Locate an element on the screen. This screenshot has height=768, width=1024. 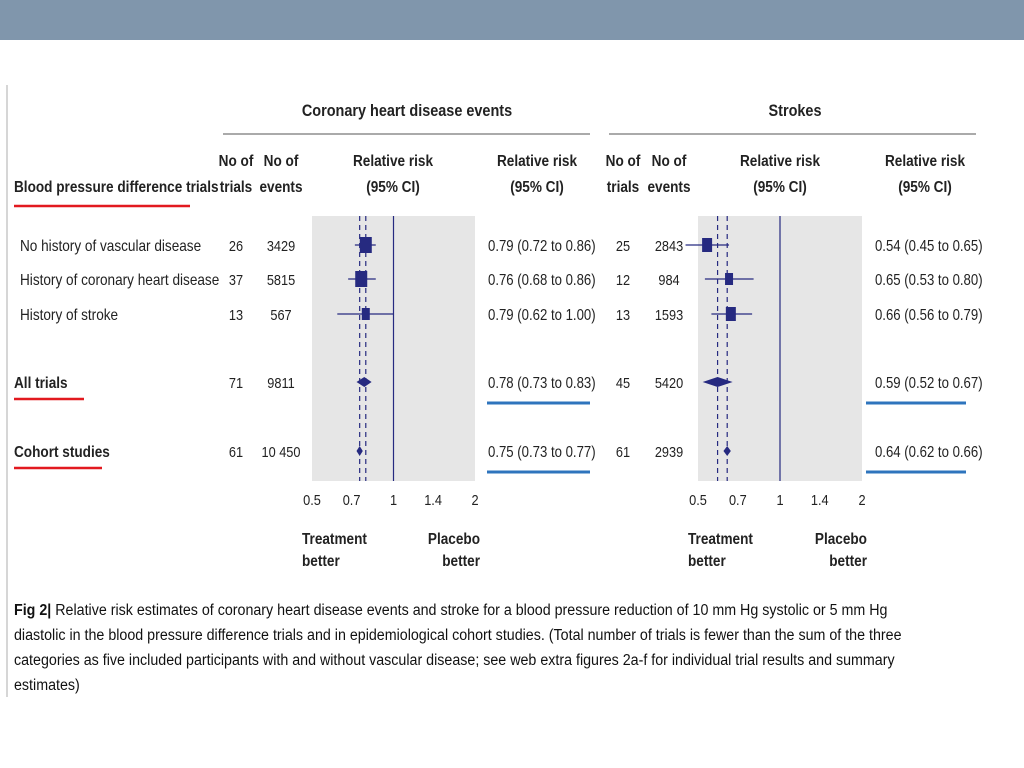
row-rr-text: 0.65 (0.53 to 0.80) is located at coordinates (929, 280).